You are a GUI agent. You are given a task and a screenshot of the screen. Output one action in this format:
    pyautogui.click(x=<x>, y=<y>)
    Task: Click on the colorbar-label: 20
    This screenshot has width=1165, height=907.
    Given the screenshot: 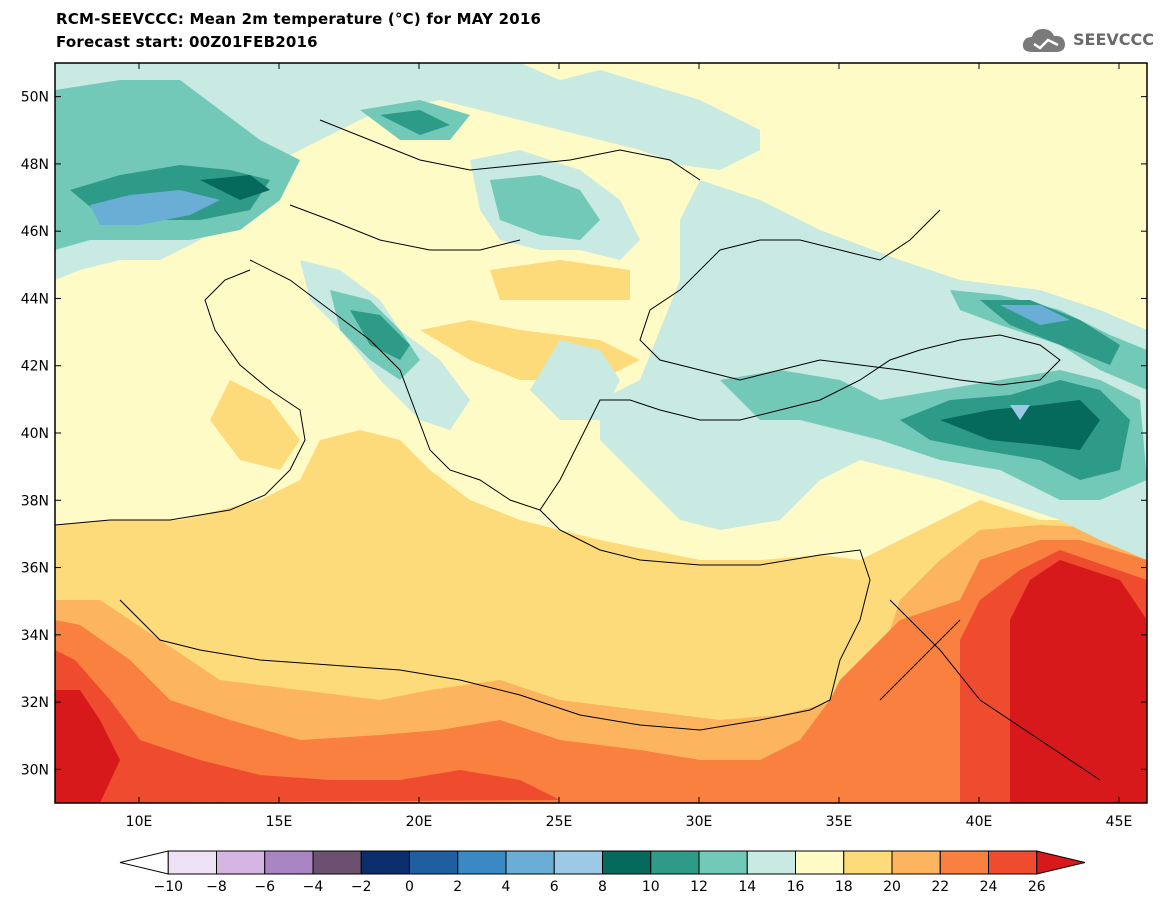 What is the action you would take?
    pyautogui.click(x=892, y=887)
    